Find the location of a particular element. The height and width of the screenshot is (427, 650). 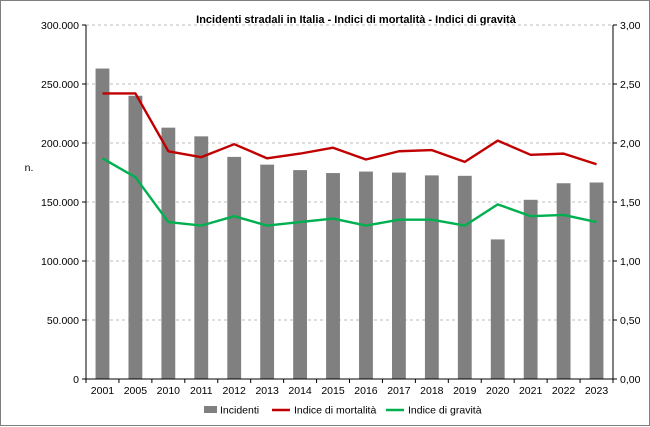

x-tick-label: 2014 is located at coordinates (300, 391).